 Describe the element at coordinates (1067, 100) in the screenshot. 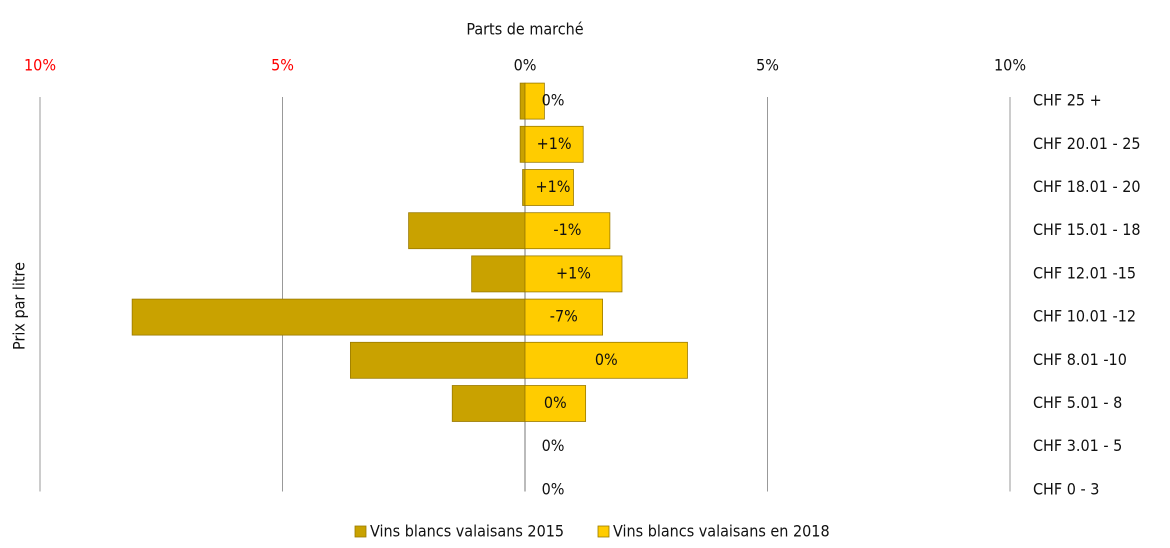

I see `y-tick-label: CHF 25 +` at that location.